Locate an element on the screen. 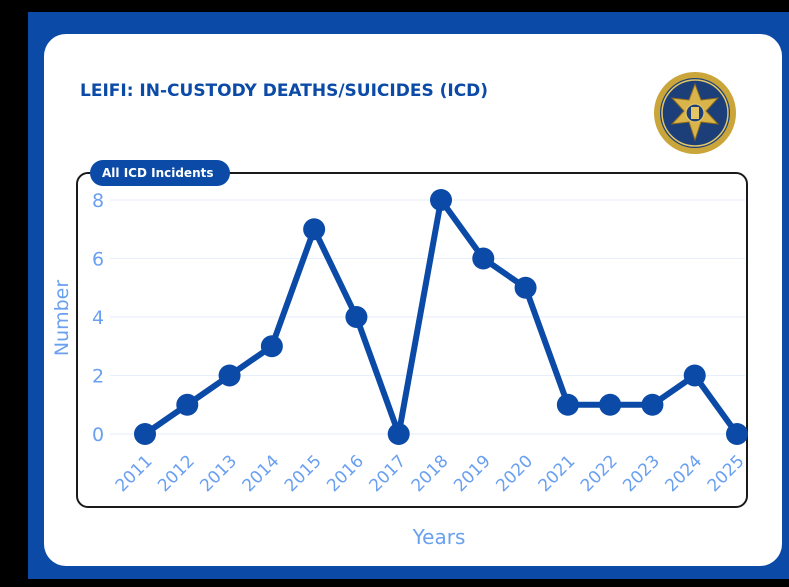  x-axis-label: Years is located at coordinates (439, 537).